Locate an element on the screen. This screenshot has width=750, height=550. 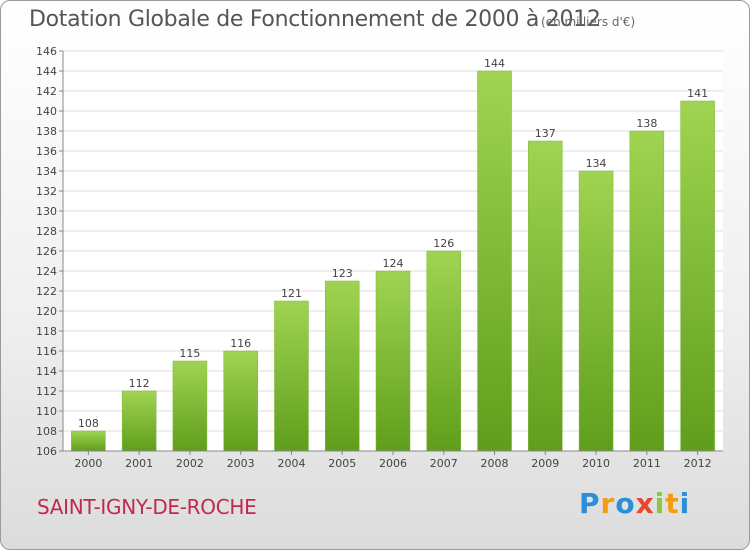
proxiti-logo: Proxiti is located at coordinates (634, 503).